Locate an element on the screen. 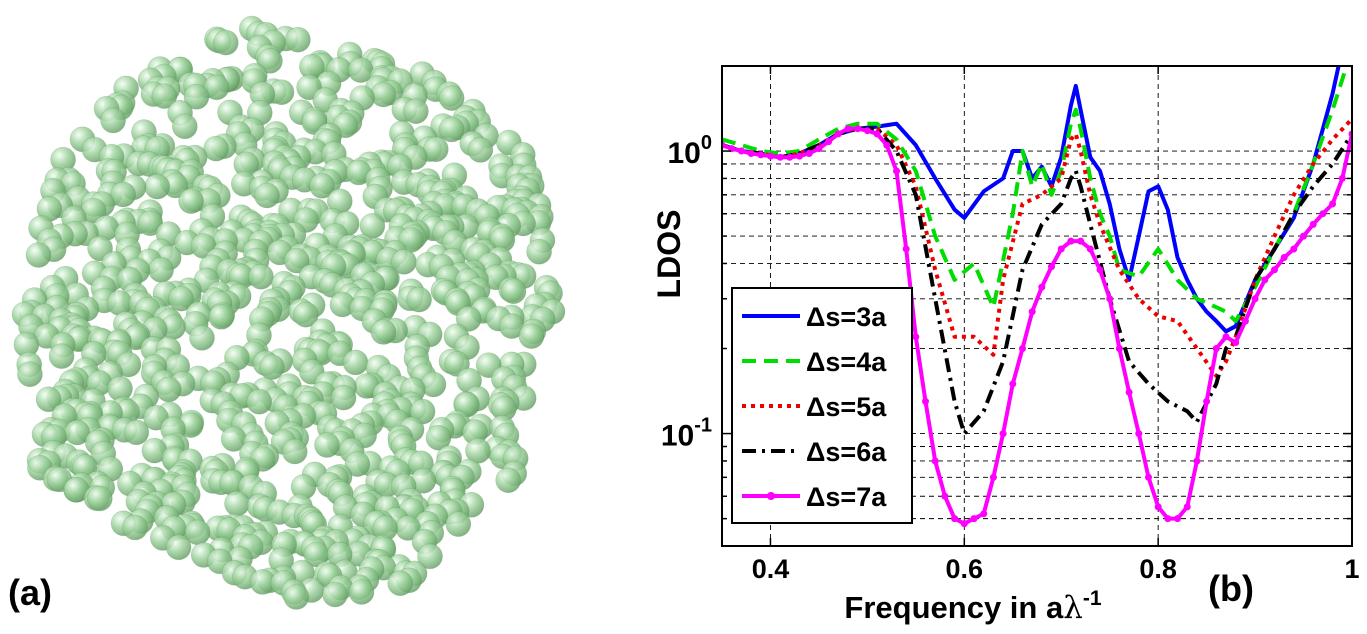  legend-label: Δs=4a is located at coordinates (846, 362).